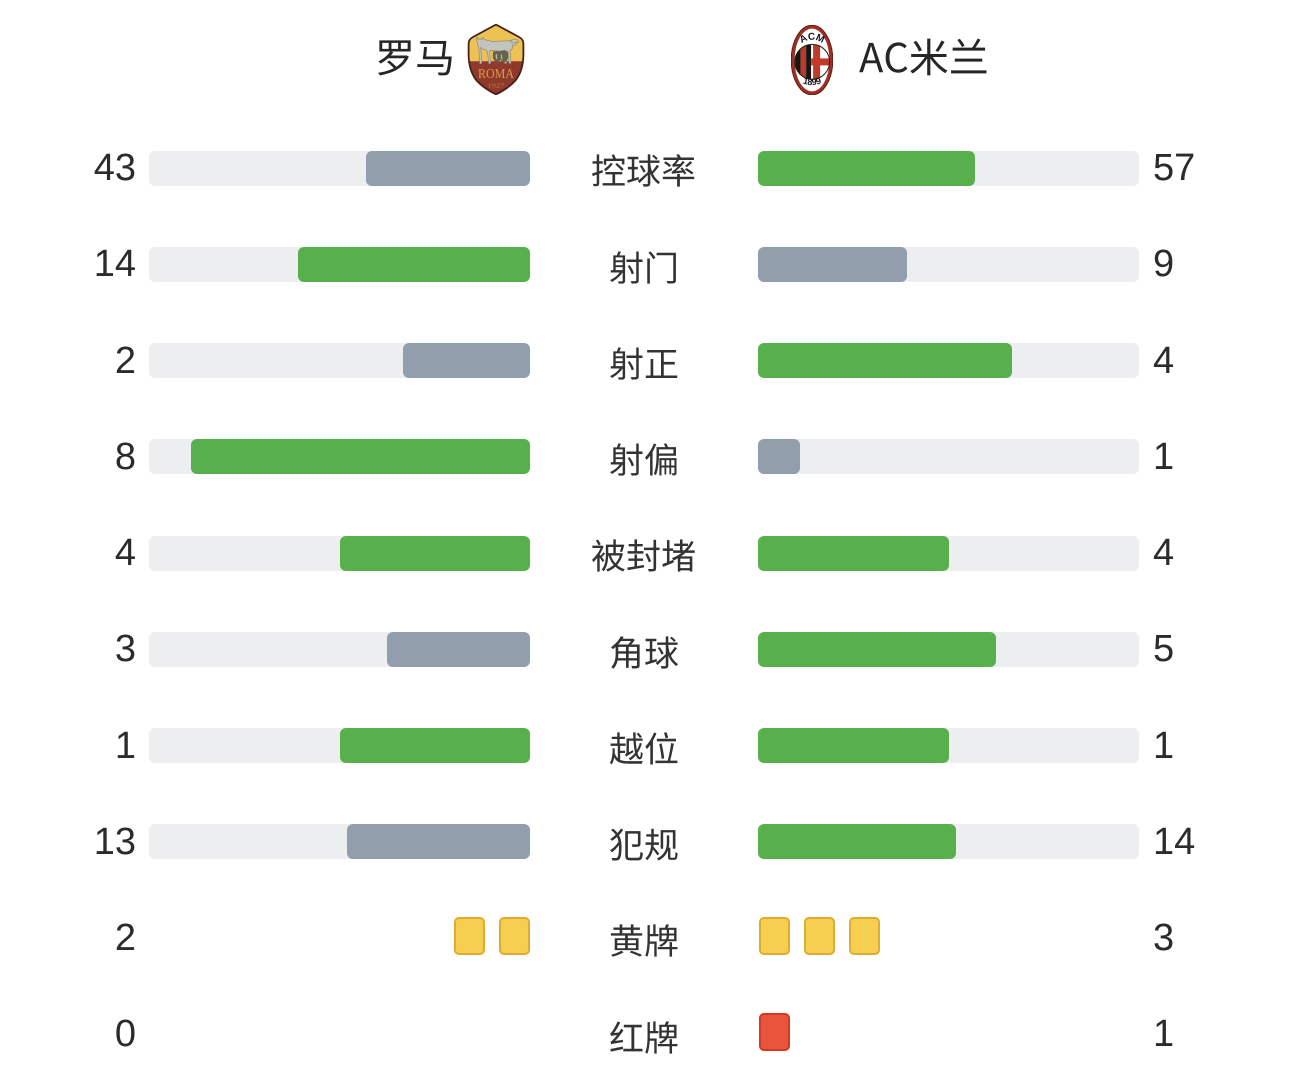 This screenshot has height=1089, width=1290. What do you see at coordinates (812, 39) in the screenshot?
I see `svg-text: ACM` at bounding box center [812, 39].